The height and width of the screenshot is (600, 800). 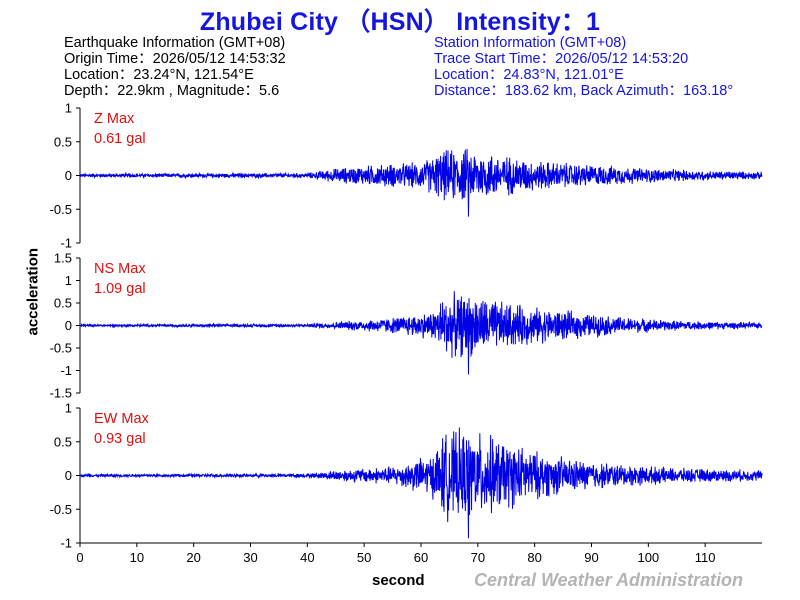 I want to click on x-tick-label: 60, so click(x=421, y=557).